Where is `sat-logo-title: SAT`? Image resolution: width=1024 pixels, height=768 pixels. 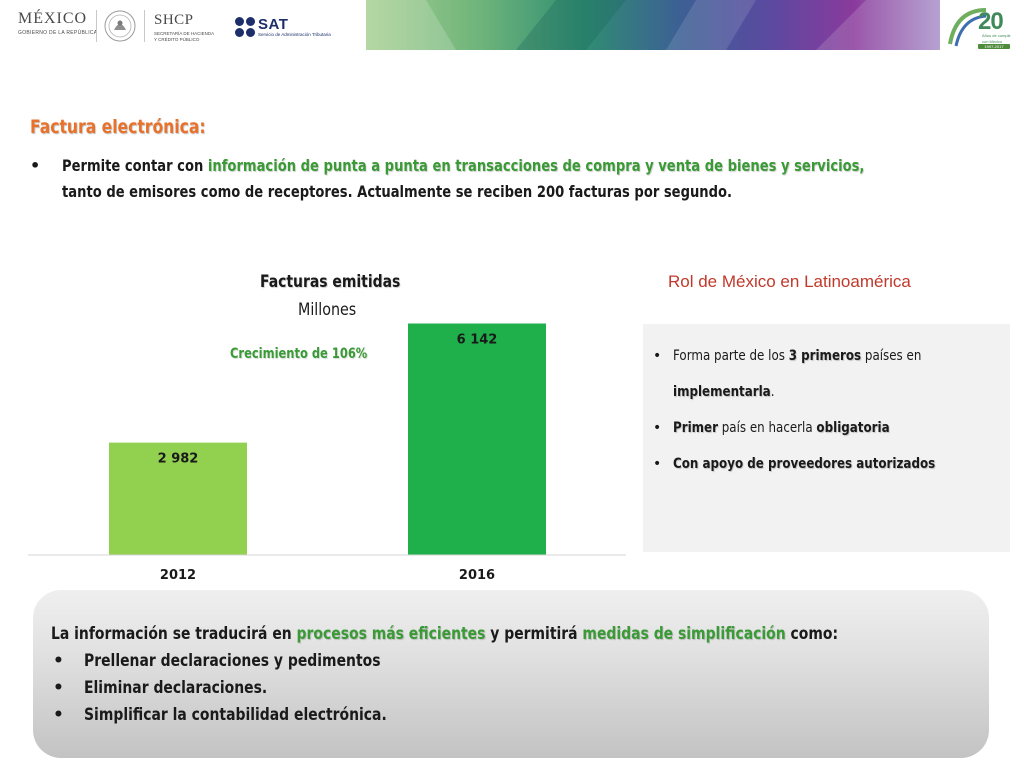 sat-logo-title: SAT is located at coordinates (273, 24).